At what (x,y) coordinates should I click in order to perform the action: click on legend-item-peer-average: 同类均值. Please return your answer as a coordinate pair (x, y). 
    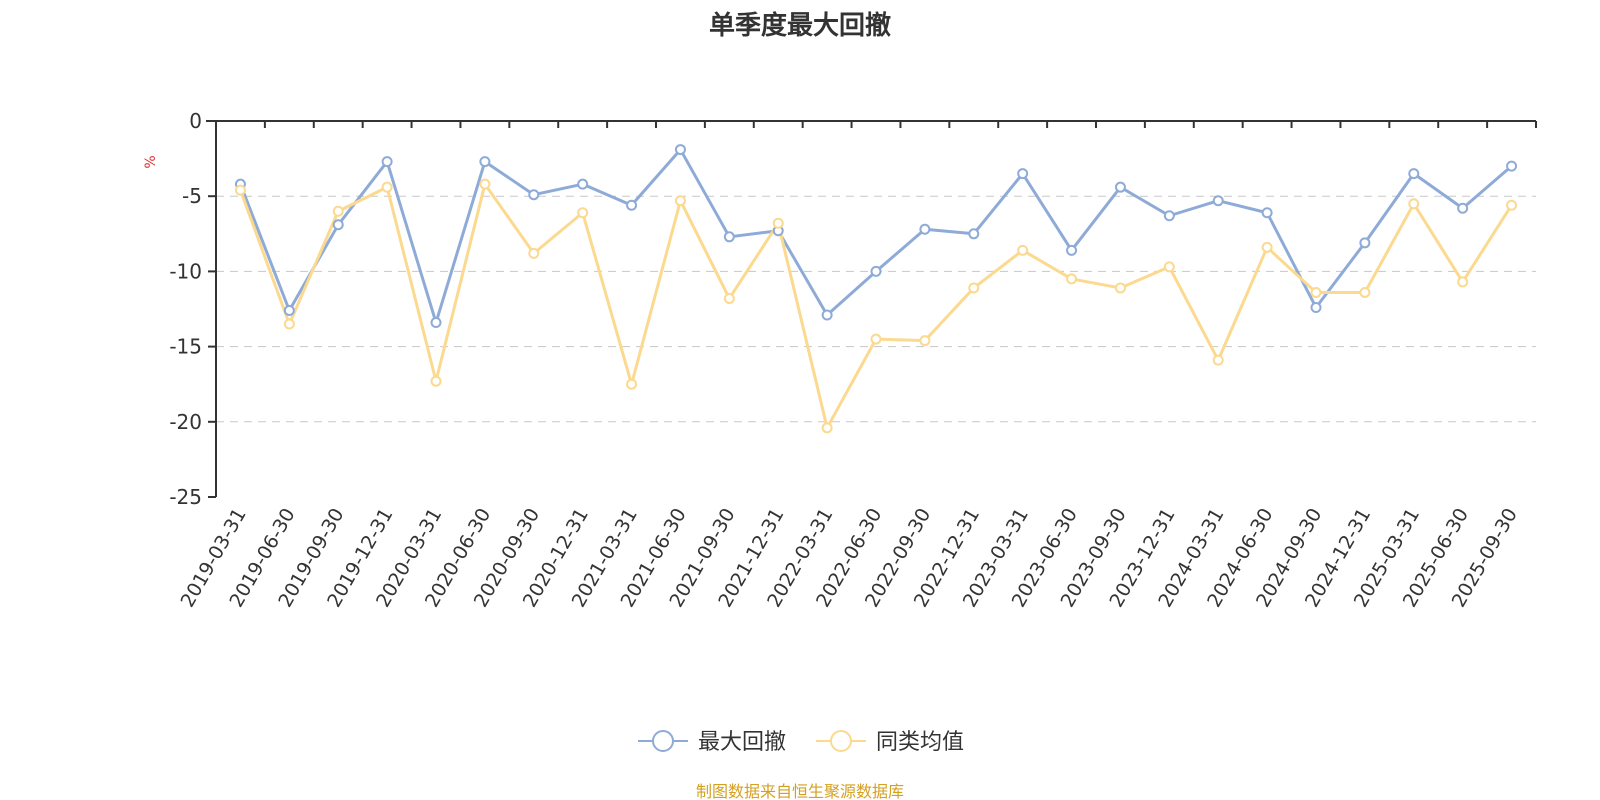
    Looking at the image, I should click on (890, 742).